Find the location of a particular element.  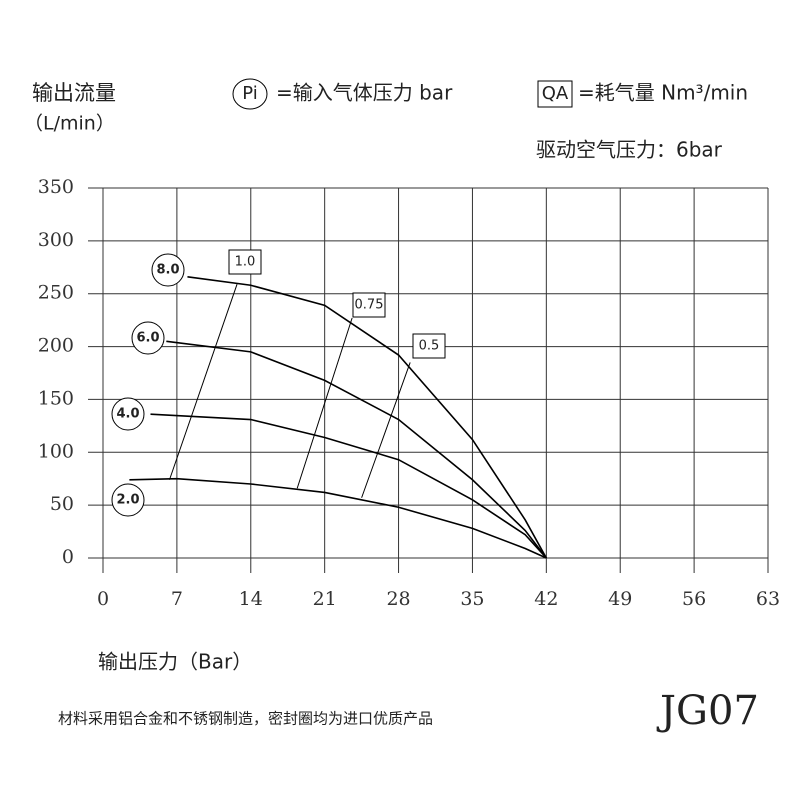

y-tick-label: 100 is located at coordinates (56, 451).